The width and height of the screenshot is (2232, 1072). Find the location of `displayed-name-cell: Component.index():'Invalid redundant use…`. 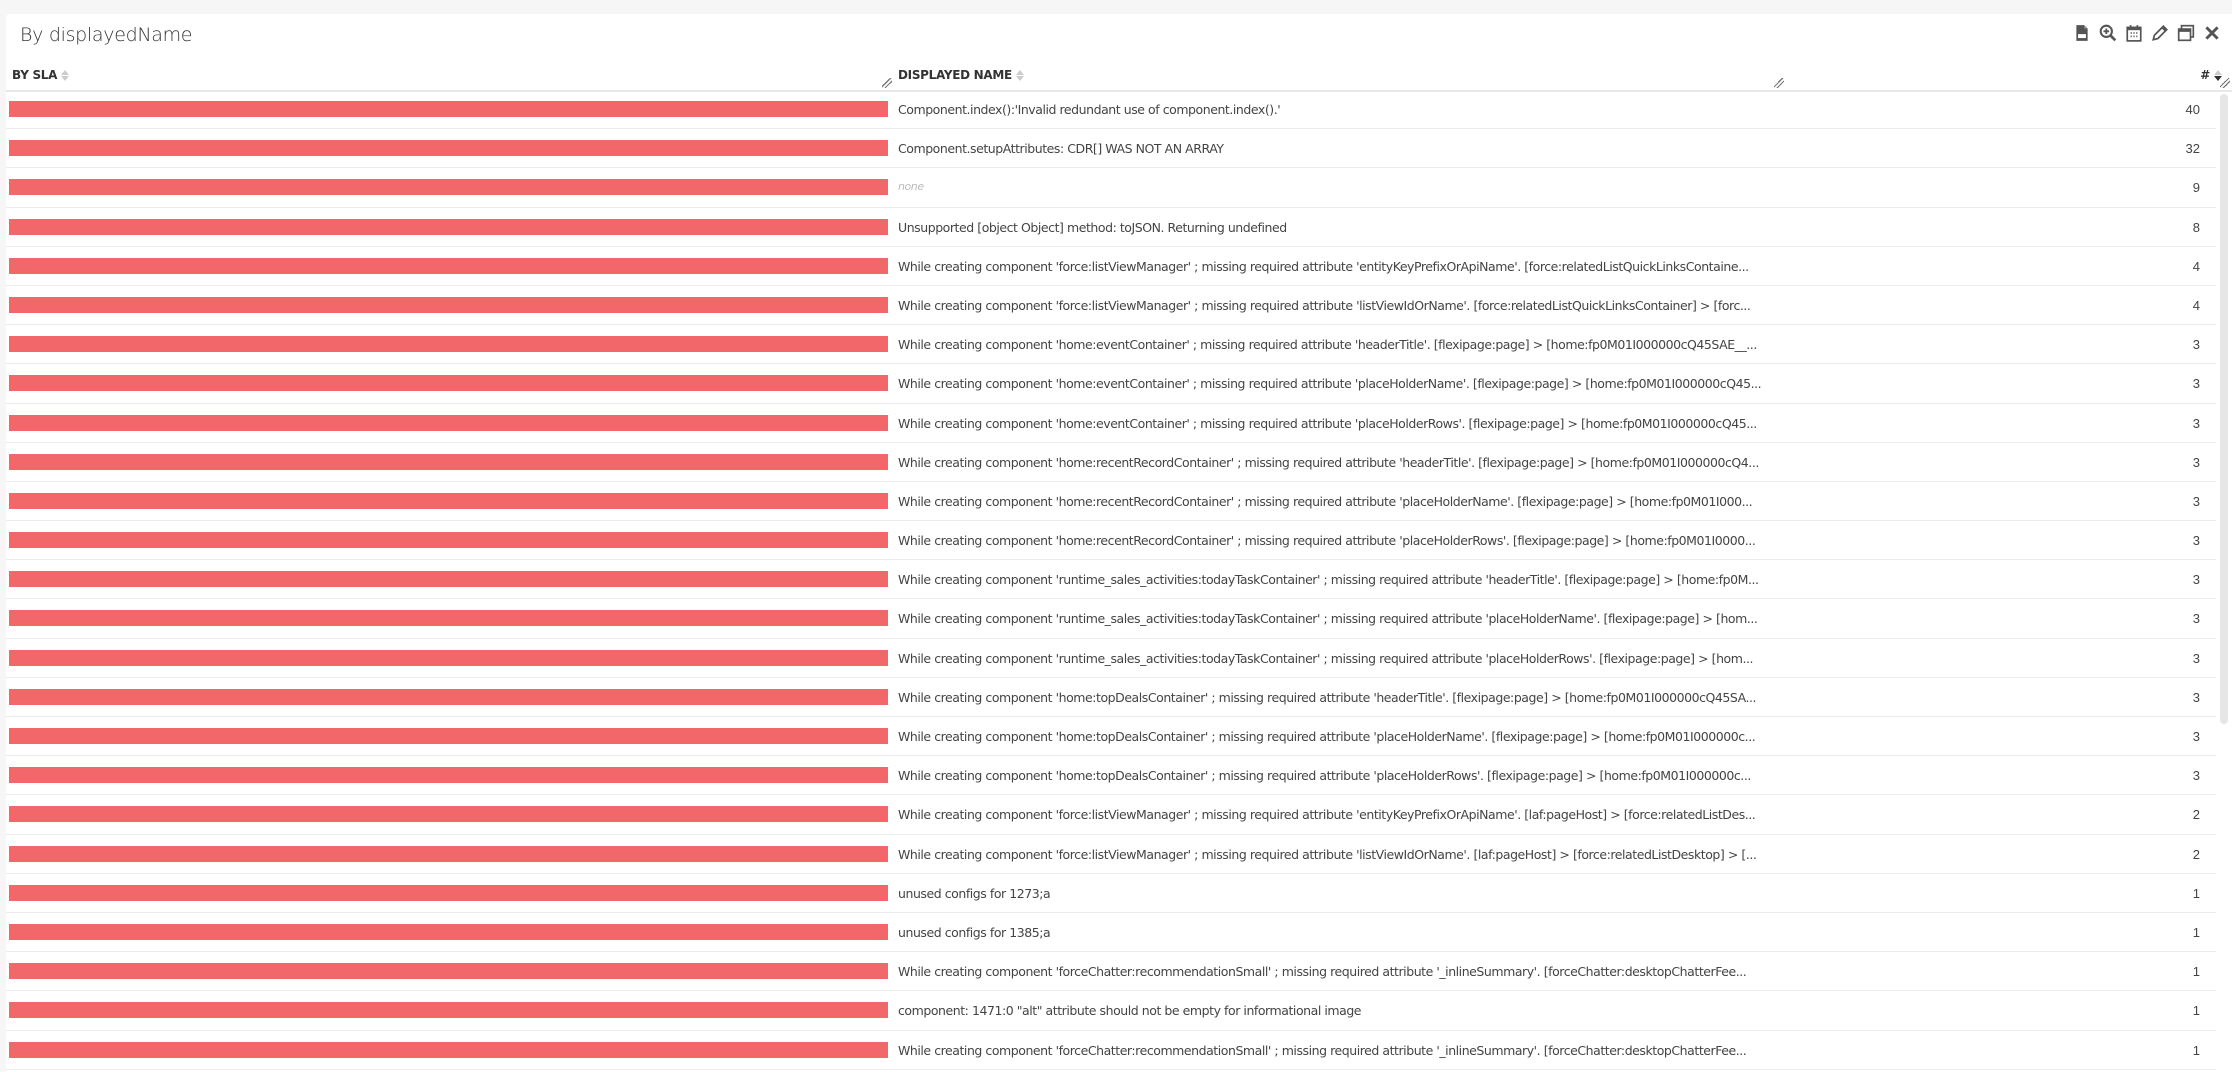

displayed-name-cell: Component.index():'Invalid redundant use… is located at coordinates (1089, 109).